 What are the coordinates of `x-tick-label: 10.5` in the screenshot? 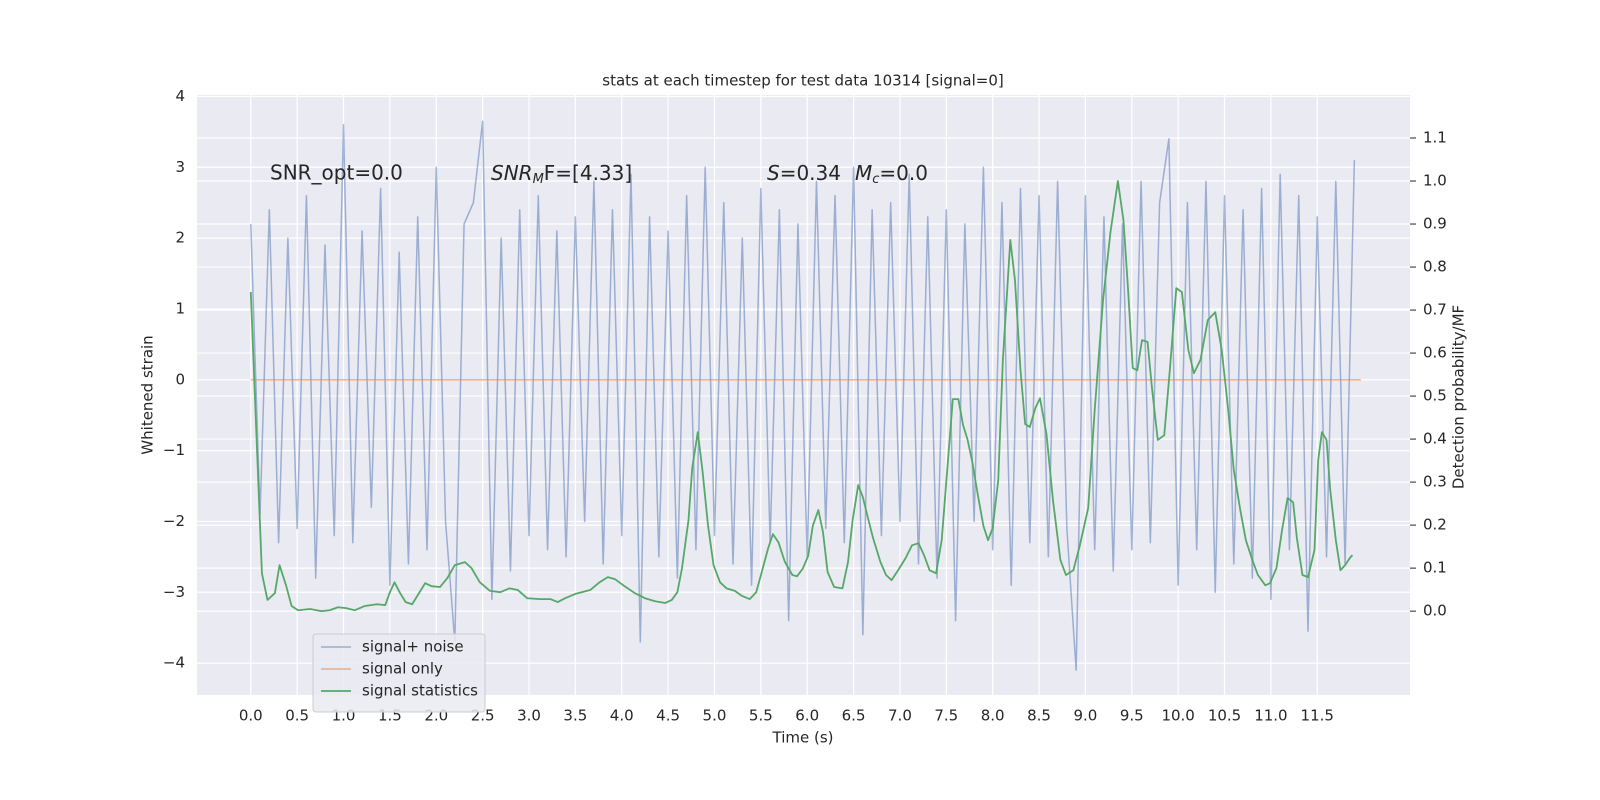 It's located at (1224, 716).